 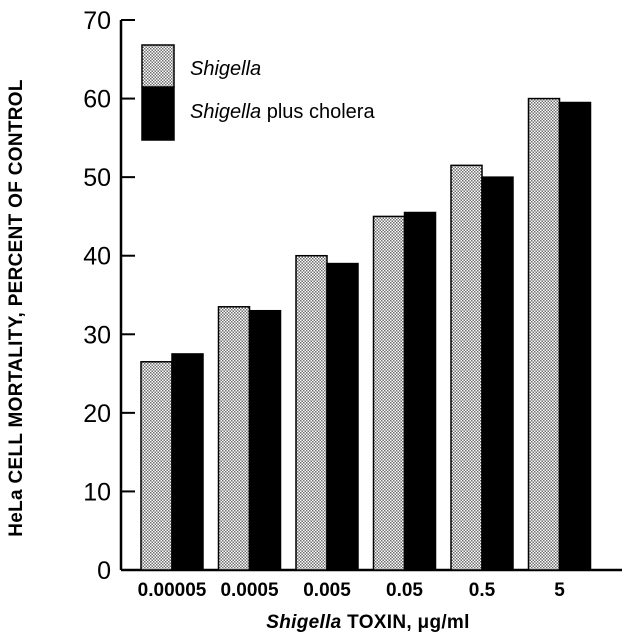 What do you see at coordinates (158, 114) in the screenshot?
I see `legend-swatch-shigella-plus-cholera` at bounding box center [158, 114].